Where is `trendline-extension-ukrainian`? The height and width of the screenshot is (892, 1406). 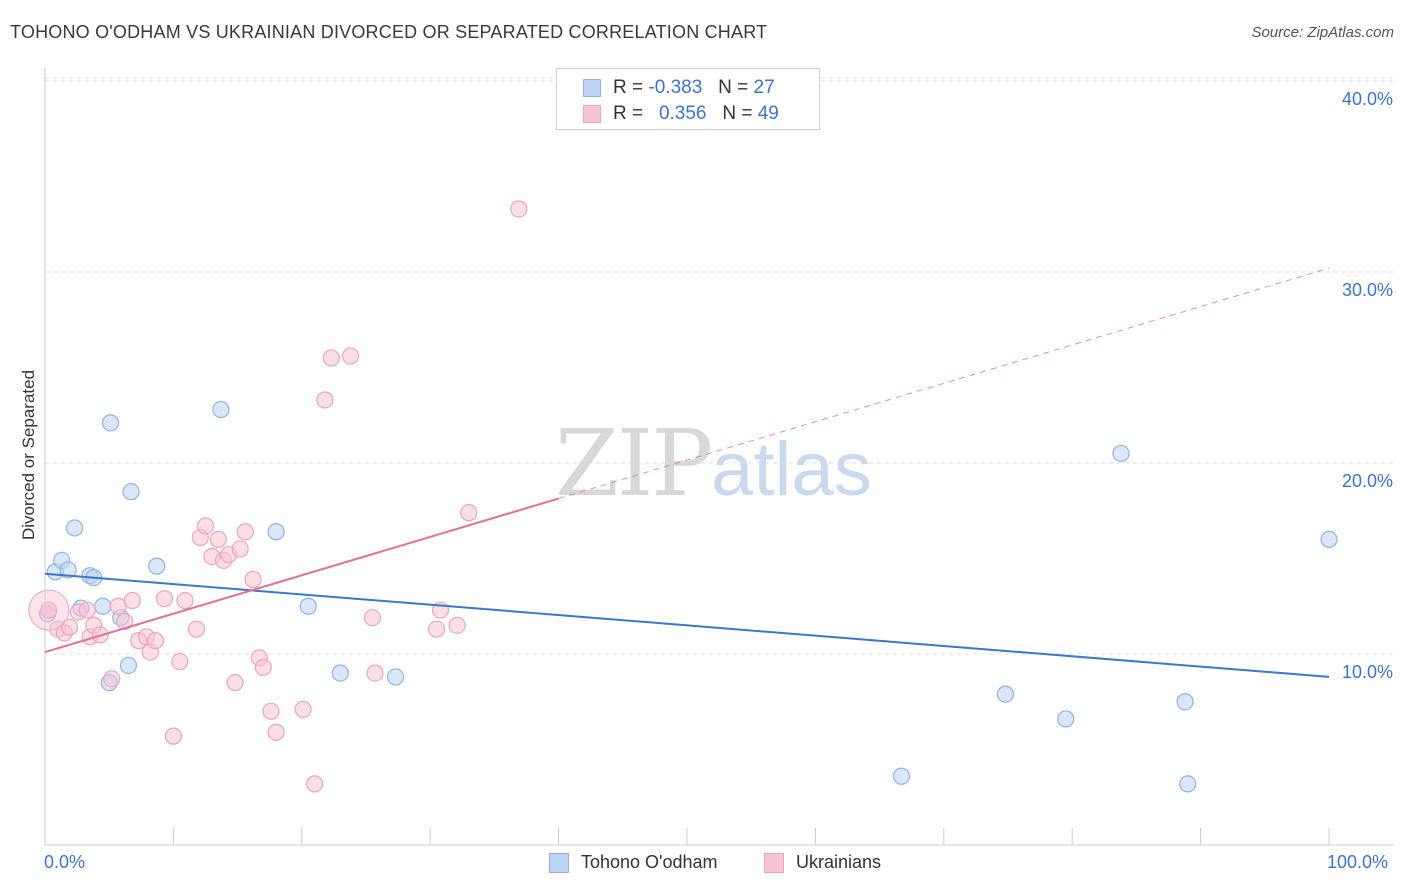 trendline-extension-ukrainian is located at coordinates (944, 383).